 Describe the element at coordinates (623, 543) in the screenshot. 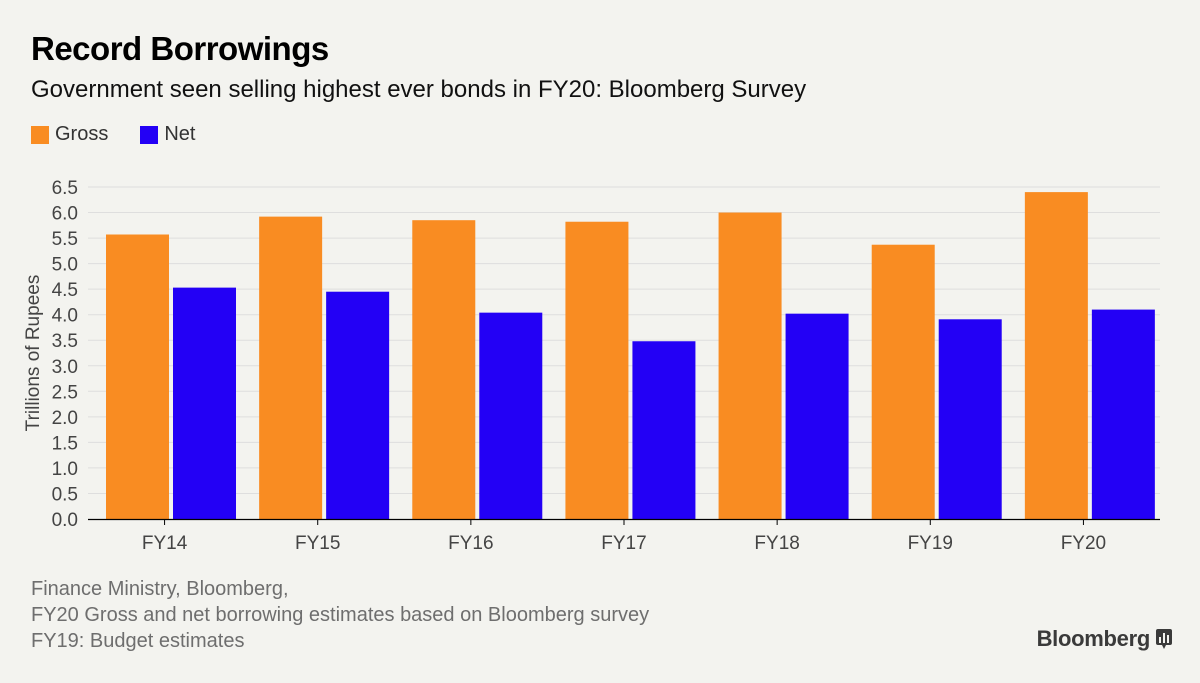

I see `x-tick-label: FY17` at that location.